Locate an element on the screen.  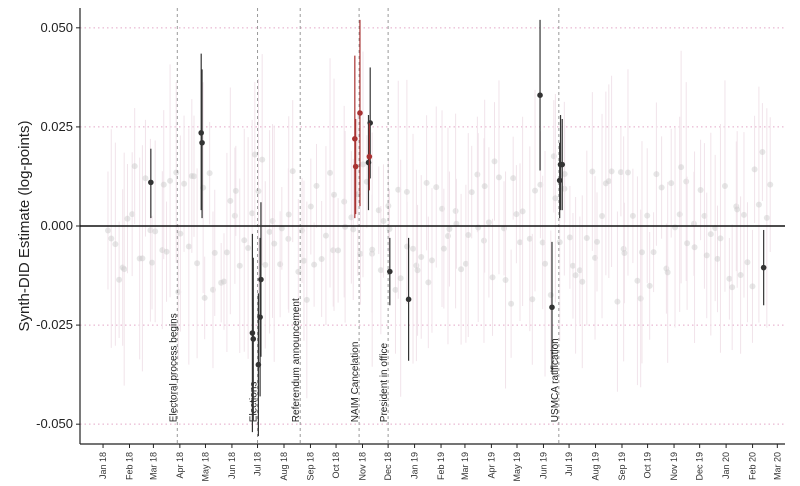
y-axis-label: Synth-DID Estimate (log-points) is located at coordinates (24, 226).